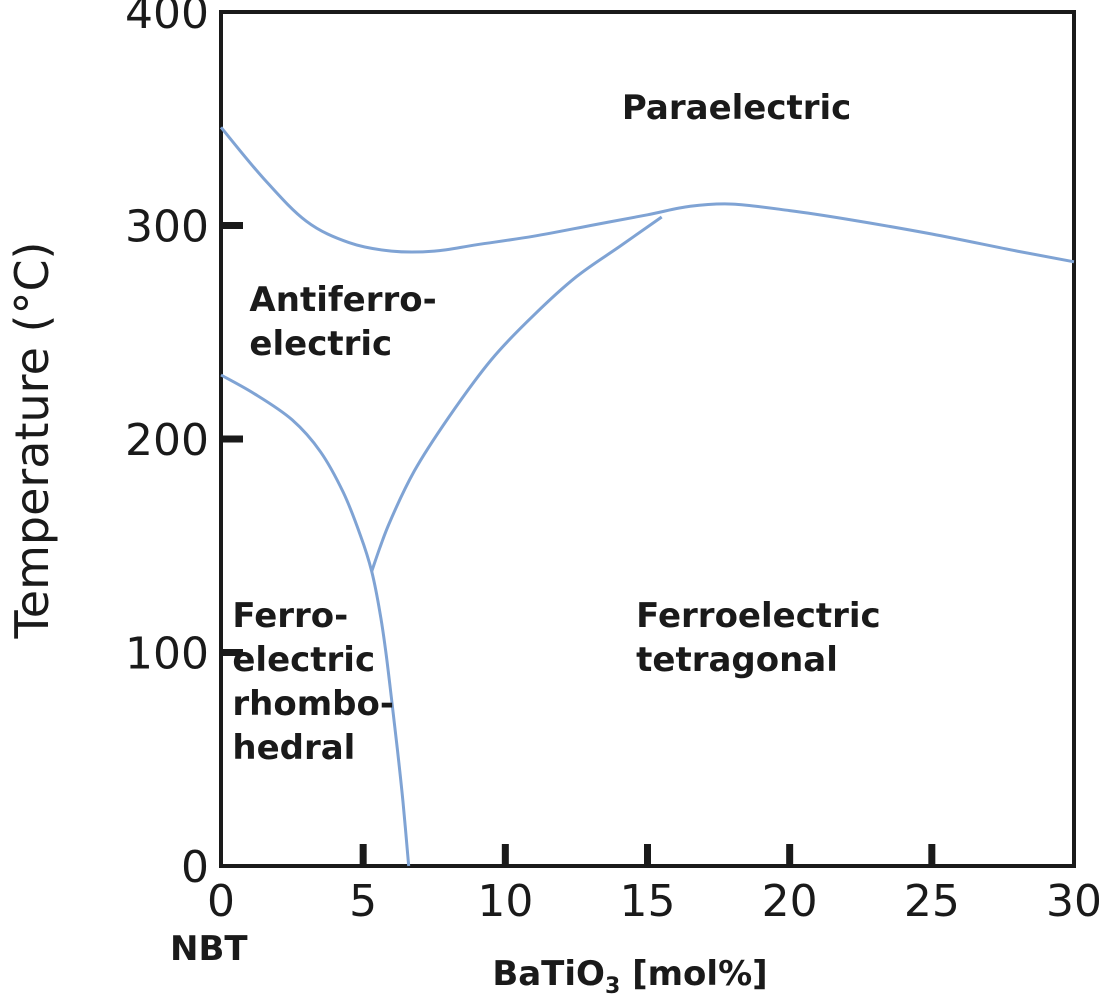  What do you see at coordinates (342, 300) in the screenshot?
I see `phase-region-label-line: Antiferro-` at bounding box center [342, 300].